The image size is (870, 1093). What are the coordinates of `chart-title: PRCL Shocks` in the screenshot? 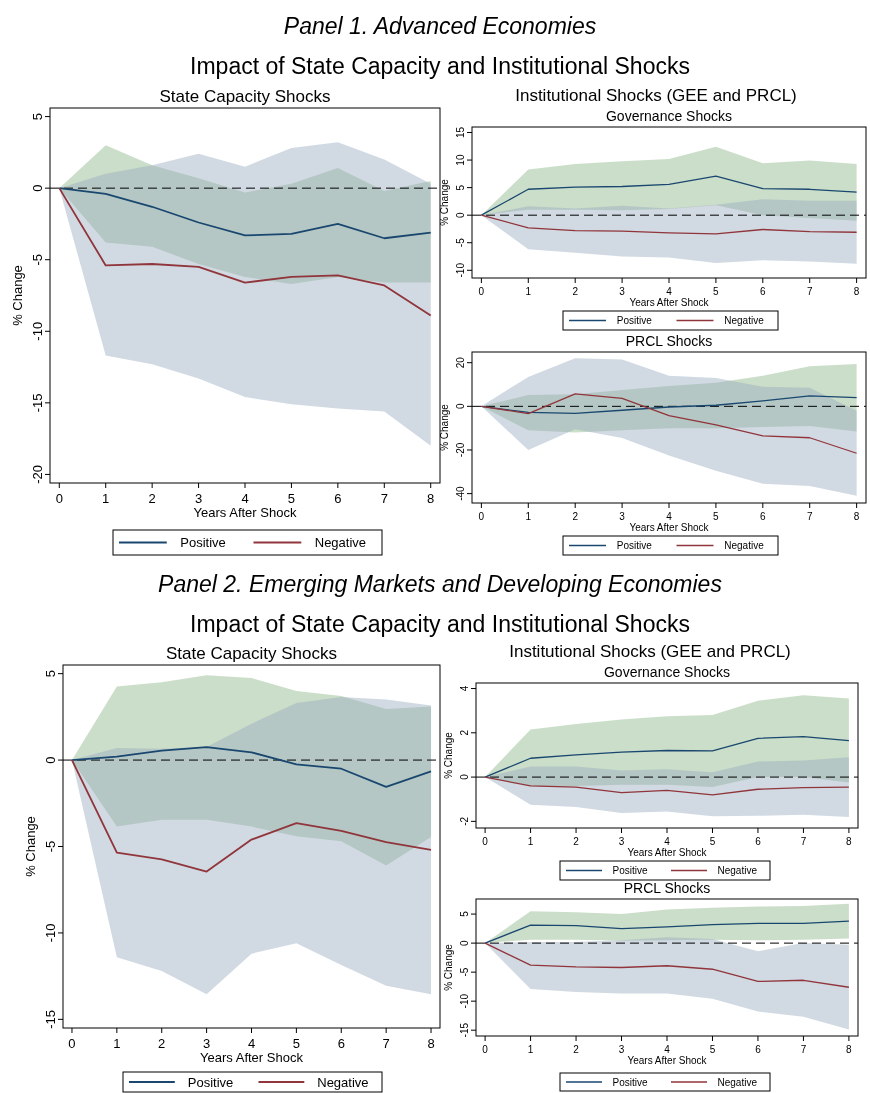 It's located at (669, 341).